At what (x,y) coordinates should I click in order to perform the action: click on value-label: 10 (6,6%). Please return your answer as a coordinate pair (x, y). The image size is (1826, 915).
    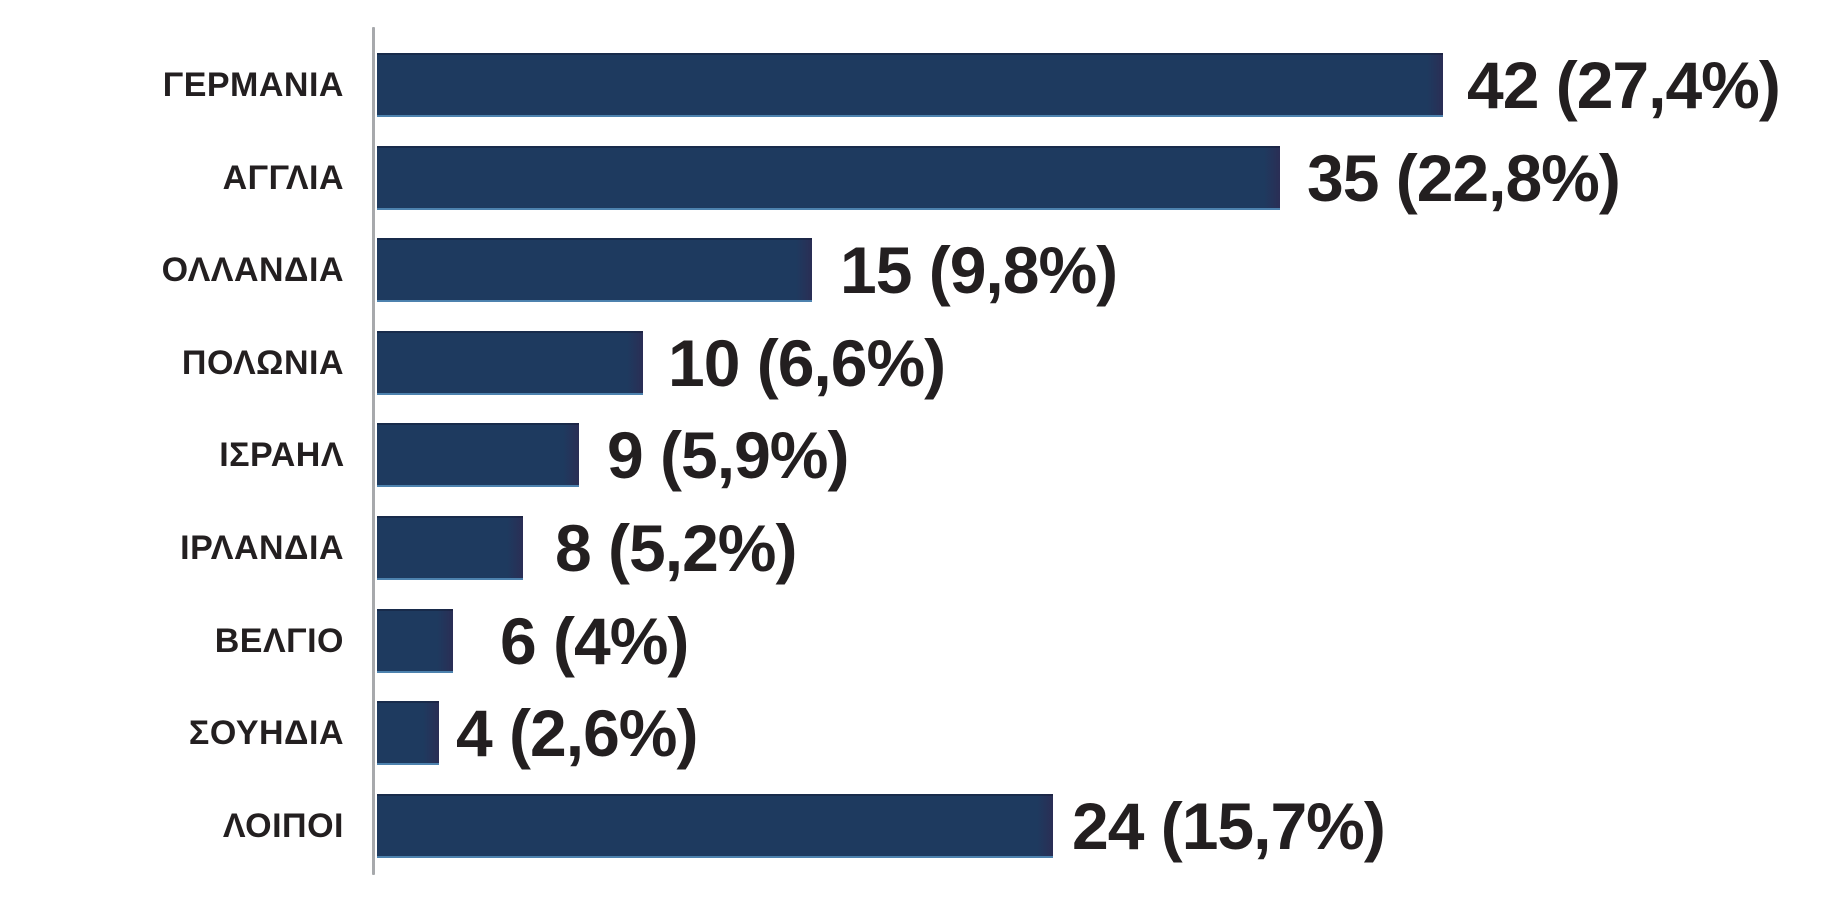
    Looking at the image, I should click on (807, 363).